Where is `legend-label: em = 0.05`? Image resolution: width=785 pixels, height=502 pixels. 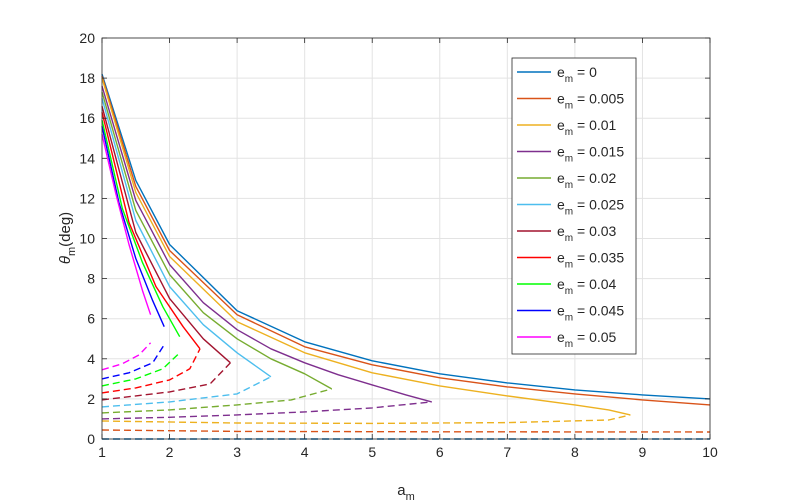 legend-label: em = 0.05 is located at coordinates (587, 339).